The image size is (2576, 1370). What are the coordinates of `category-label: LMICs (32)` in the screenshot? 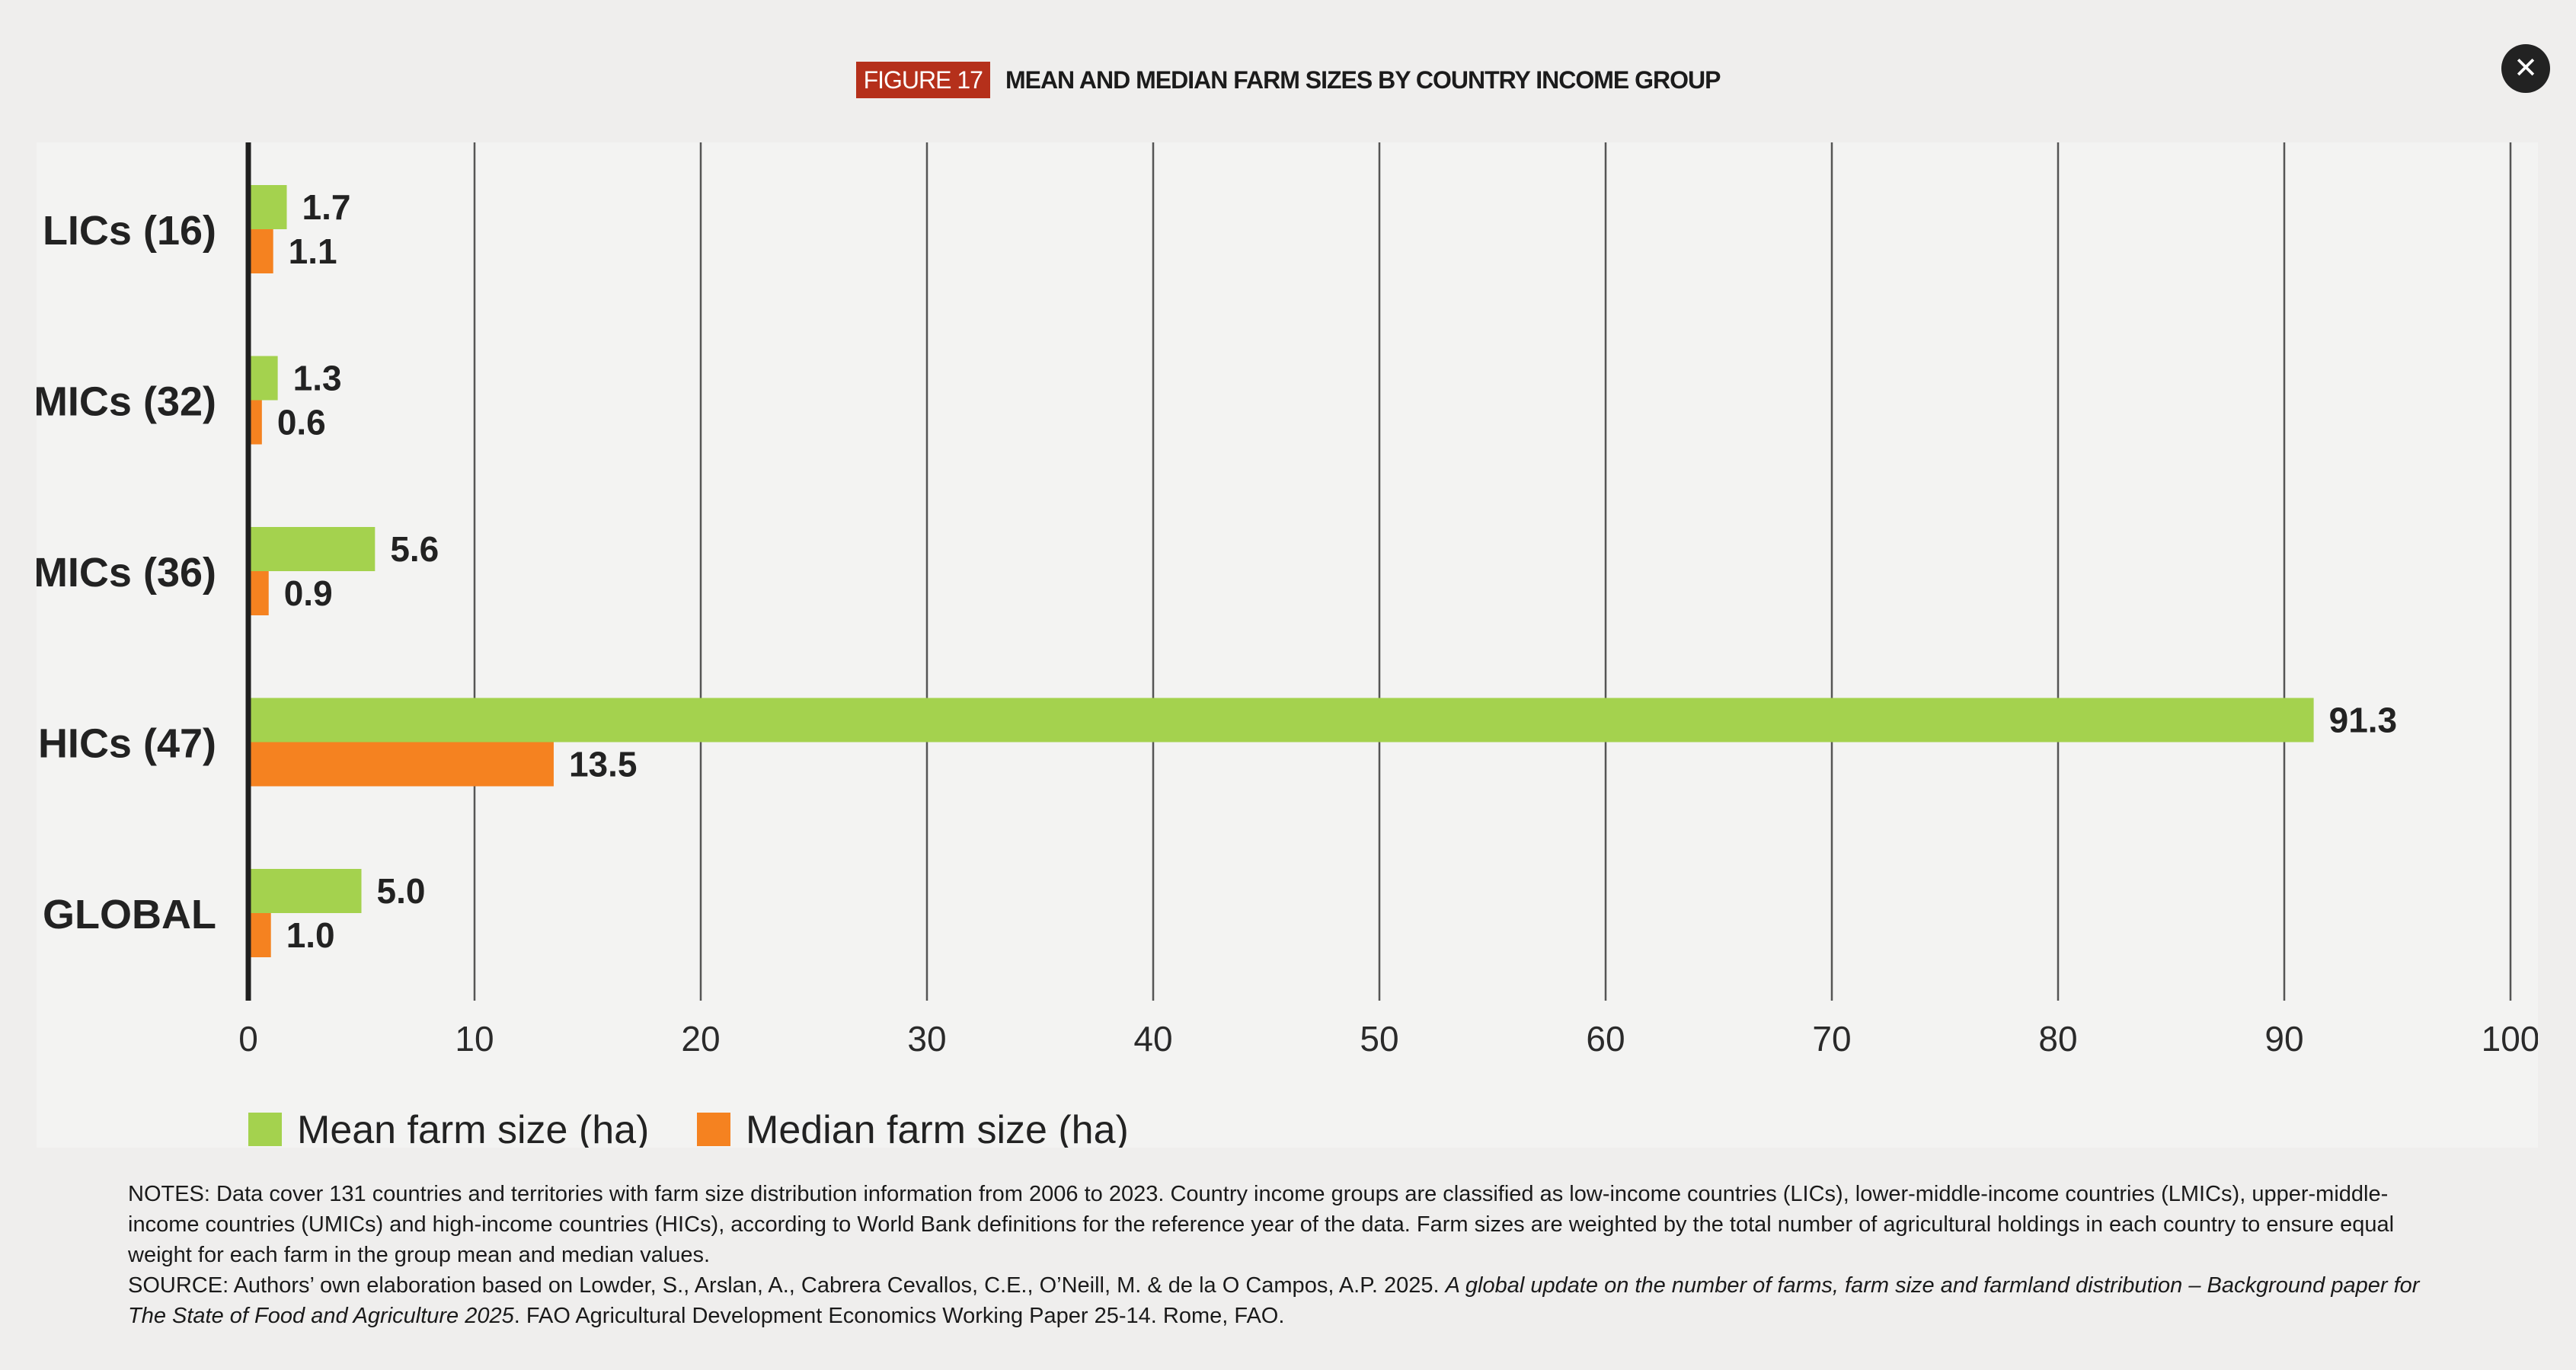 It's located at (127, 402).